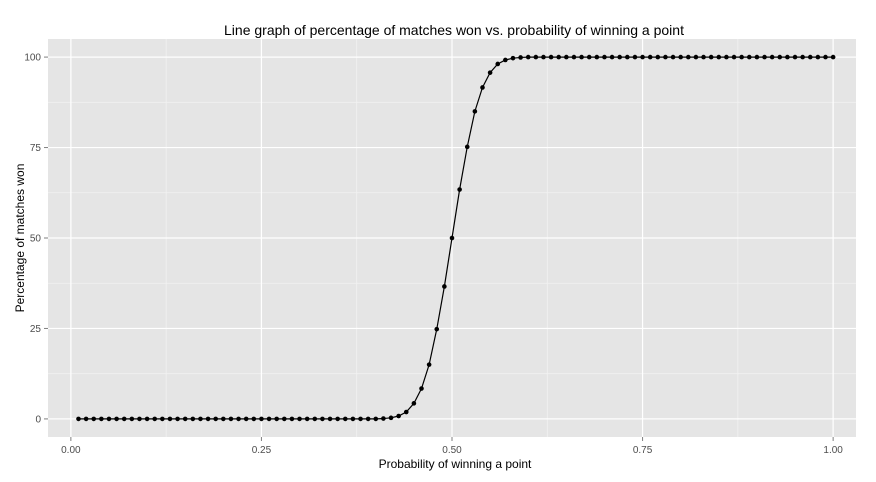 The height and width of the screenshot is (482, 876). Describe the element at coordinates (36, 239) in the screenshot. I see `y-tick-label: 50` at that location.